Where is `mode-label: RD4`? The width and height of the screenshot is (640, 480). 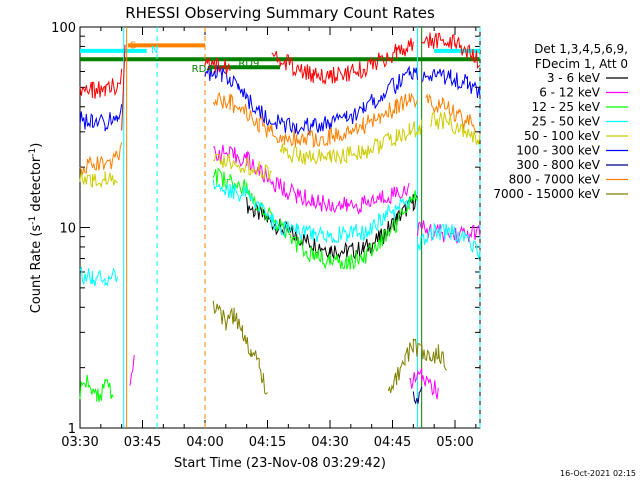 mode-label: RD4 is located at coordinates (202, 69).